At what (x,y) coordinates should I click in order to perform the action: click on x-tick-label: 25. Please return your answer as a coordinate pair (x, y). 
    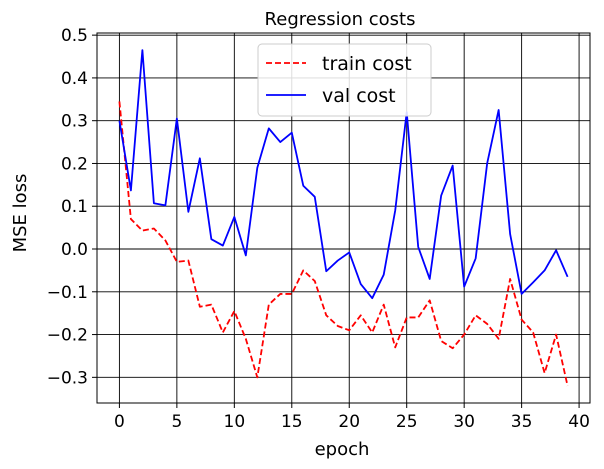
    Looking at the image, I should click on (407, 422).